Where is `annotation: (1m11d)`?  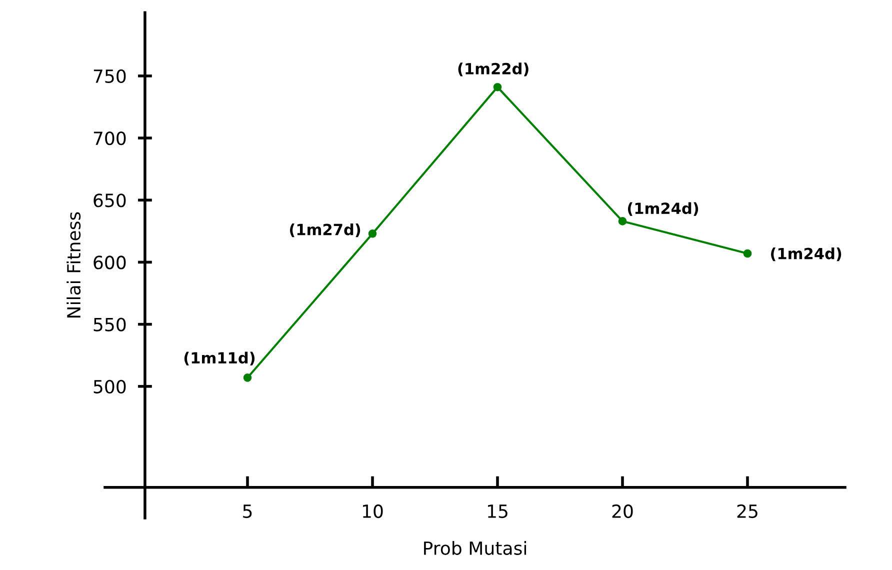 annotation: (1m11d) is located at coordinates (219, 359).